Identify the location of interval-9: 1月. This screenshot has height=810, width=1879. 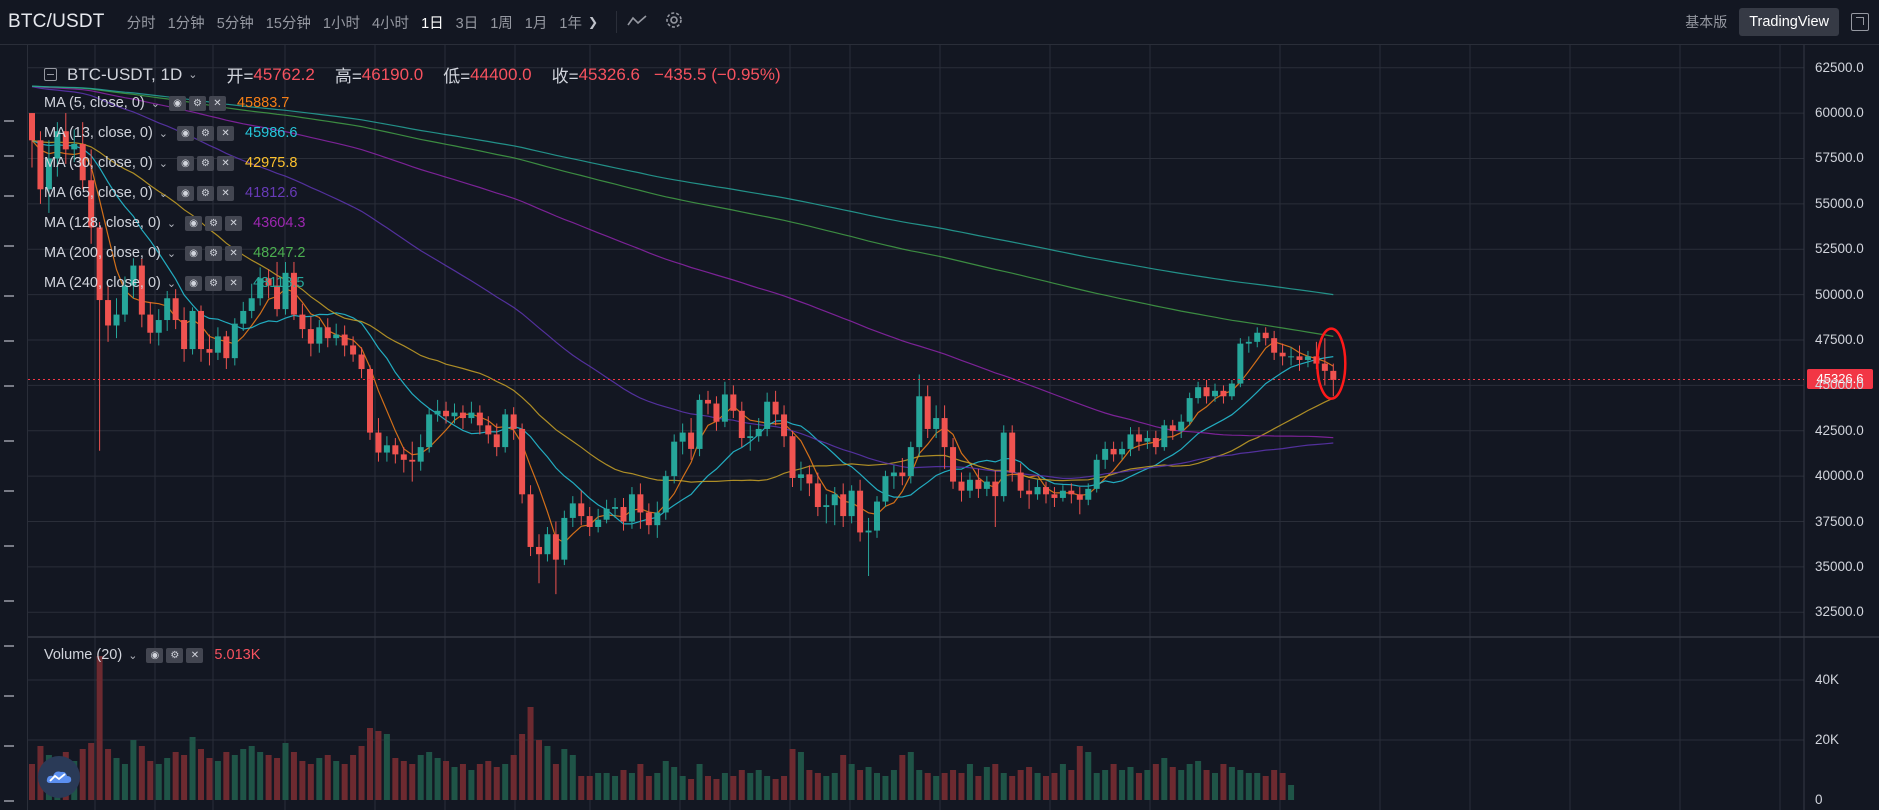
(536, 23).